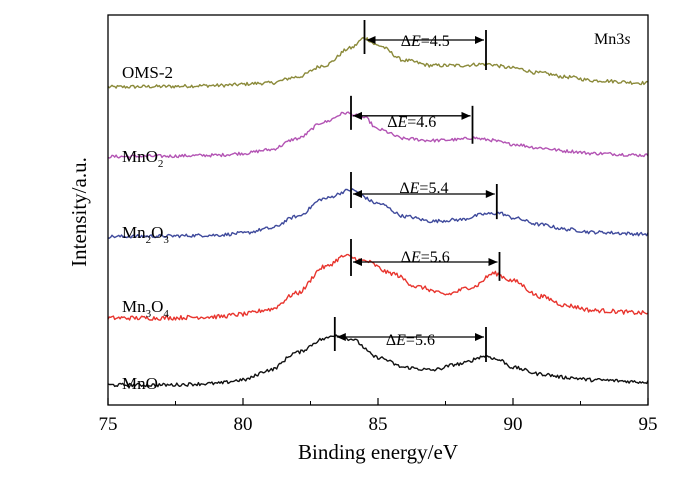  Describe the element at coordinates (433, 188) in the screenshot. I see `delta-e-value: =5.4` at that location.